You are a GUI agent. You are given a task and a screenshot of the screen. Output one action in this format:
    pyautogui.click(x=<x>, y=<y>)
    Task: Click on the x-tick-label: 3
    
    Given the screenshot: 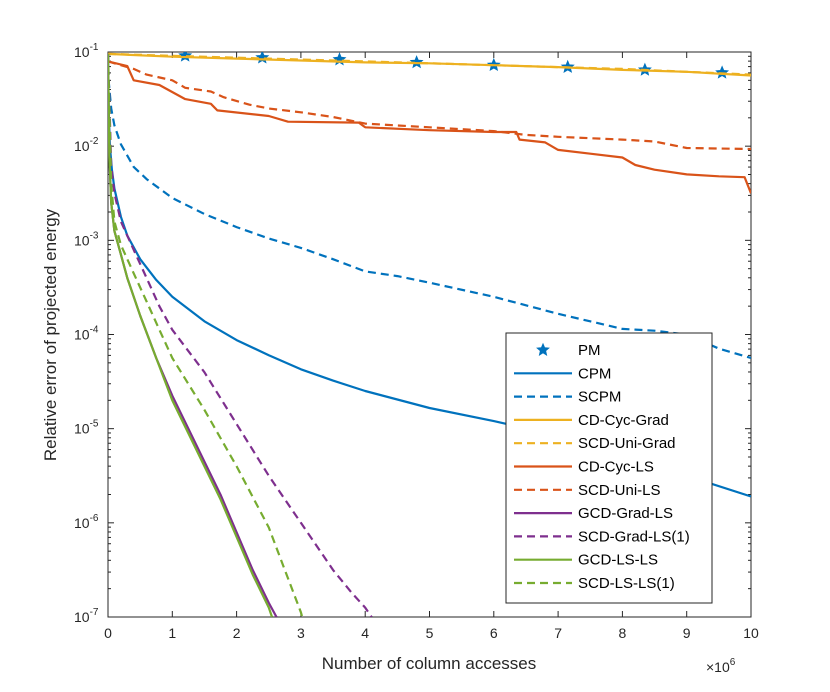 What is the action you would take?
    pyautogui.click(x=301, y=633)
    